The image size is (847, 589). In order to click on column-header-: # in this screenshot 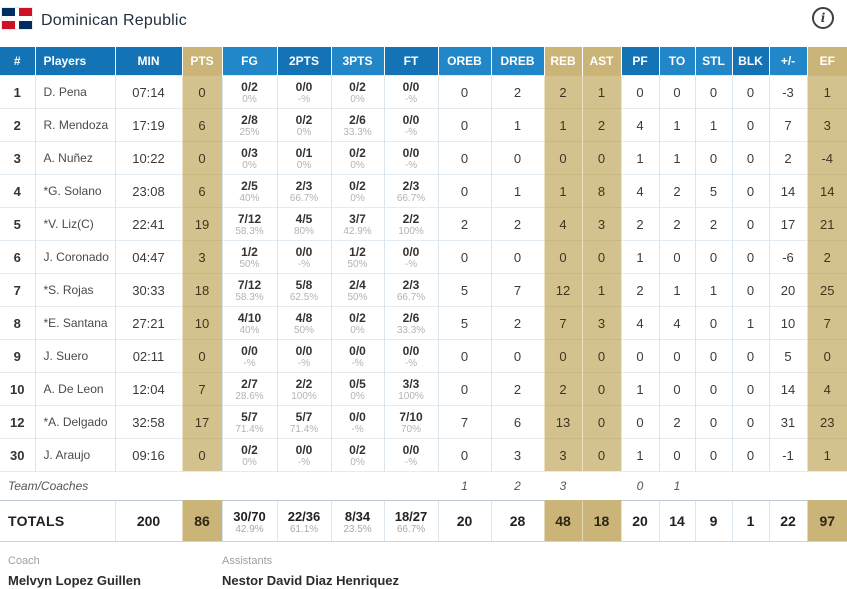, I will do `click(17, 61)`.